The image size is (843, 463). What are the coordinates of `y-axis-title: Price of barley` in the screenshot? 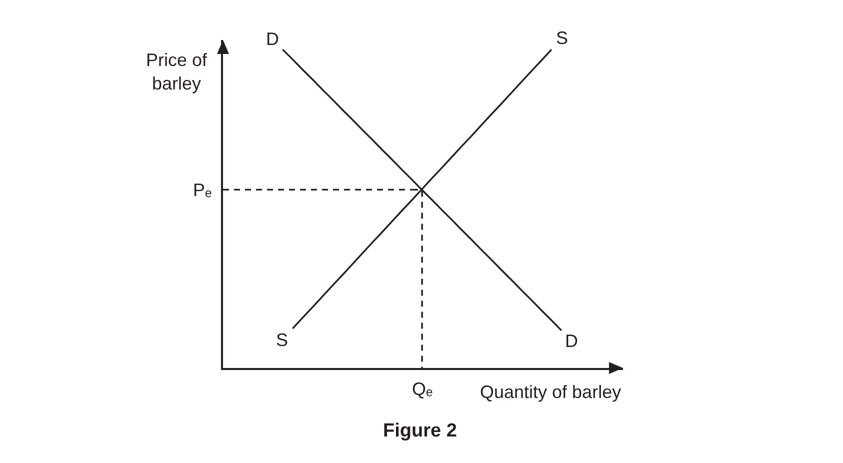 It's located at (177, 72).